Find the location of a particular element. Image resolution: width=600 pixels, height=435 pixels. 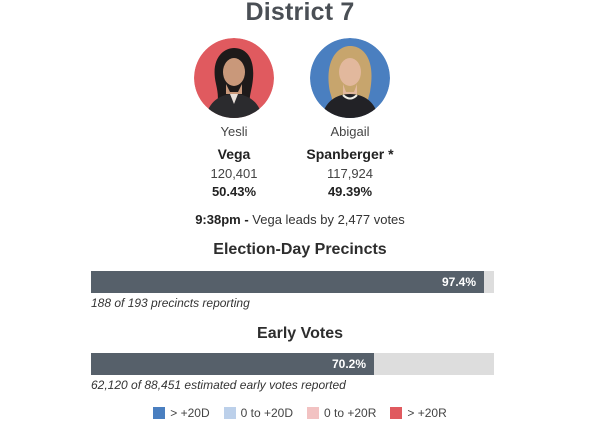

candidate-first-name: Yesli is located at coordinates (234, 131).